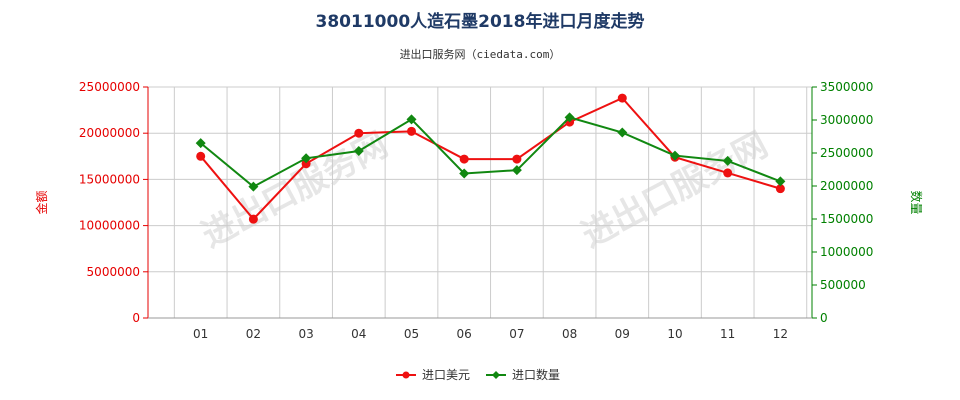  I want to click on x-tick-label-08: 08, so click(569, 334).